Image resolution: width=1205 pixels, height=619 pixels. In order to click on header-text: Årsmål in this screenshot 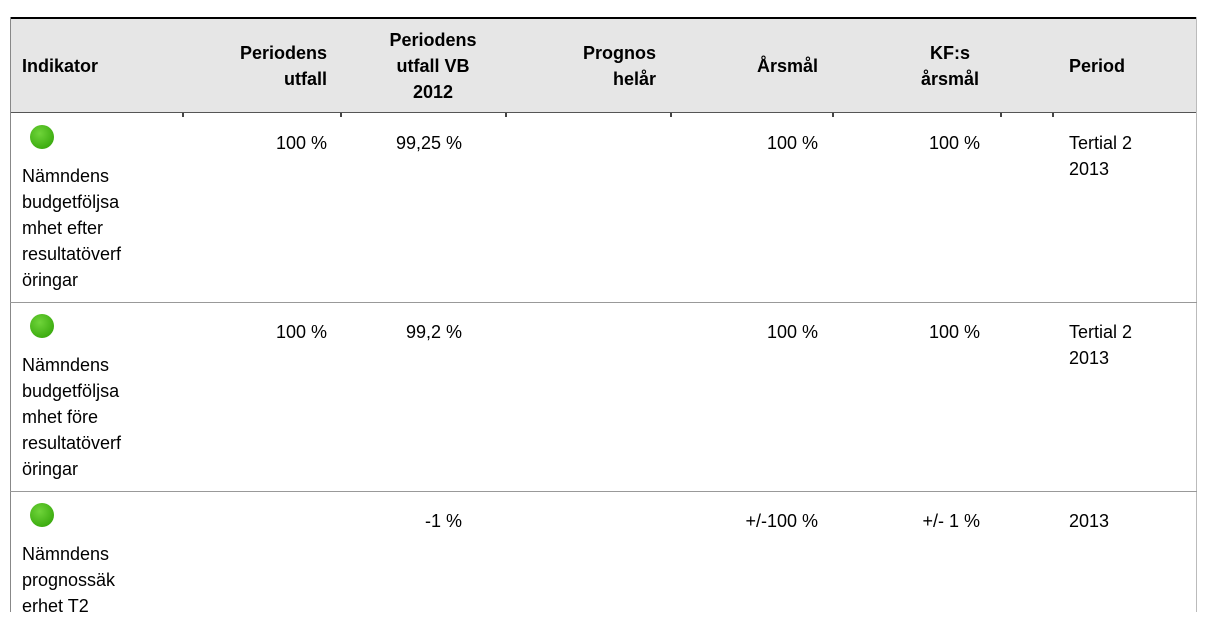, I will do `click(787, 66)`.